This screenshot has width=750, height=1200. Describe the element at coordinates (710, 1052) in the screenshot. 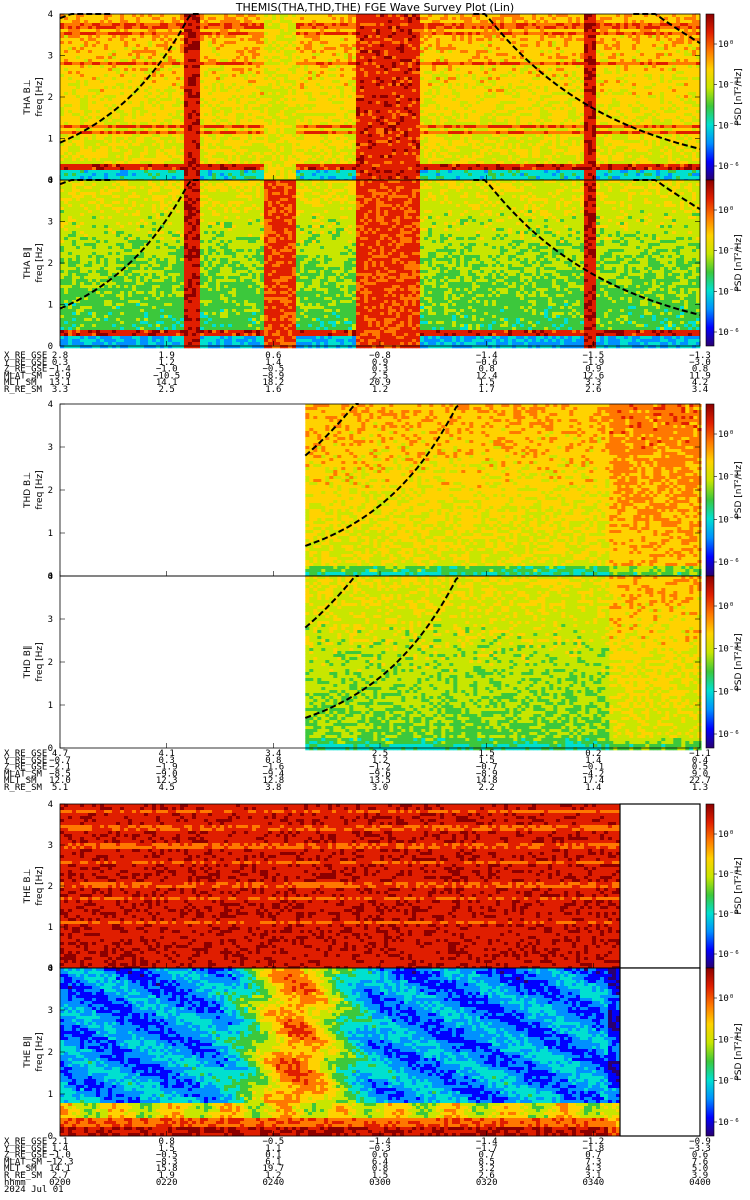

I see `colorbar-the-bpar` at that location.